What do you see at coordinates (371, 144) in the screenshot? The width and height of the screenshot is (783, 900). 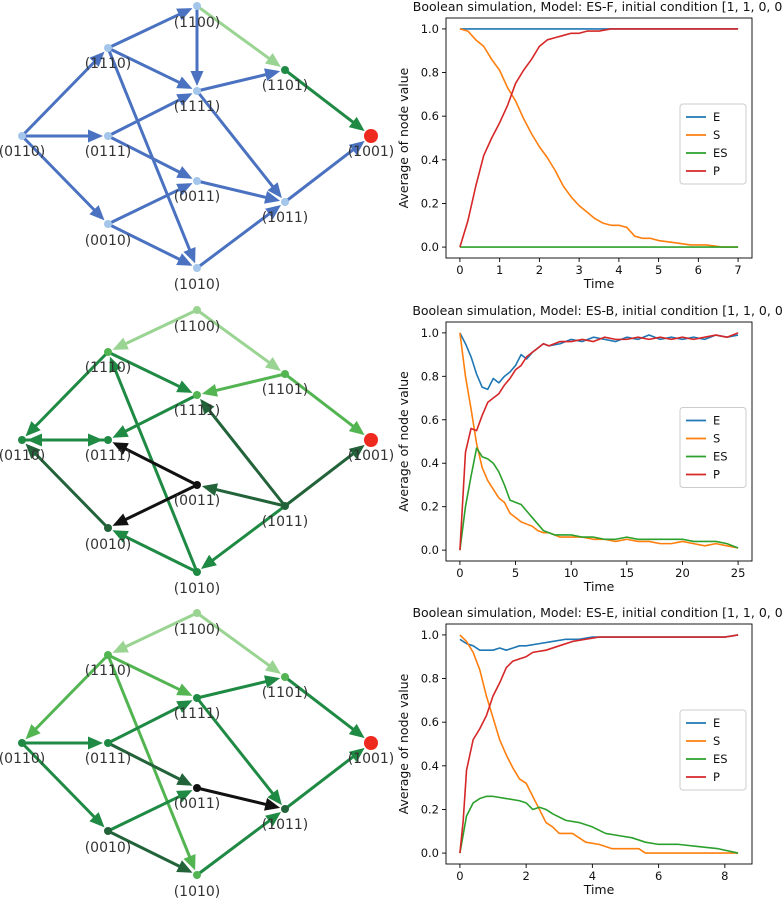 I see `node-1001: (1001)` at bounding box center [371, 144].